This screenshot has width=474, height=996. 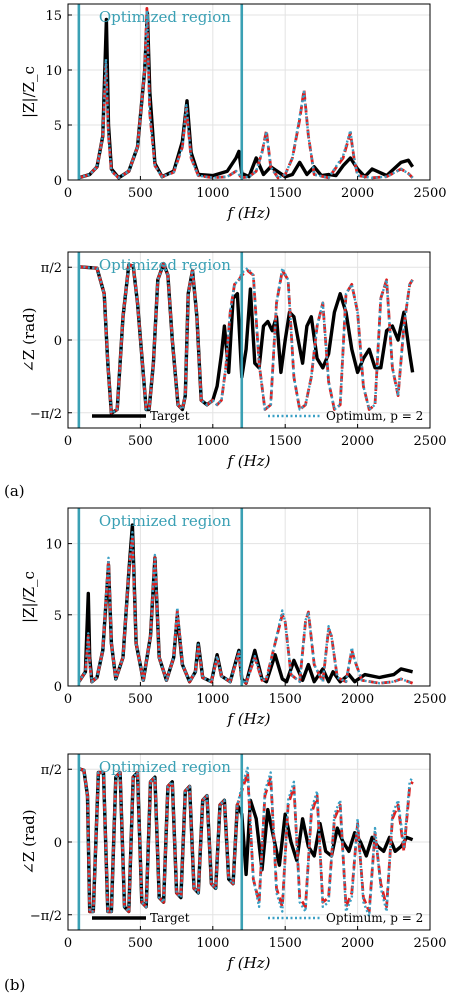 I want to click on series-line-red, so click(x=246, y=93).